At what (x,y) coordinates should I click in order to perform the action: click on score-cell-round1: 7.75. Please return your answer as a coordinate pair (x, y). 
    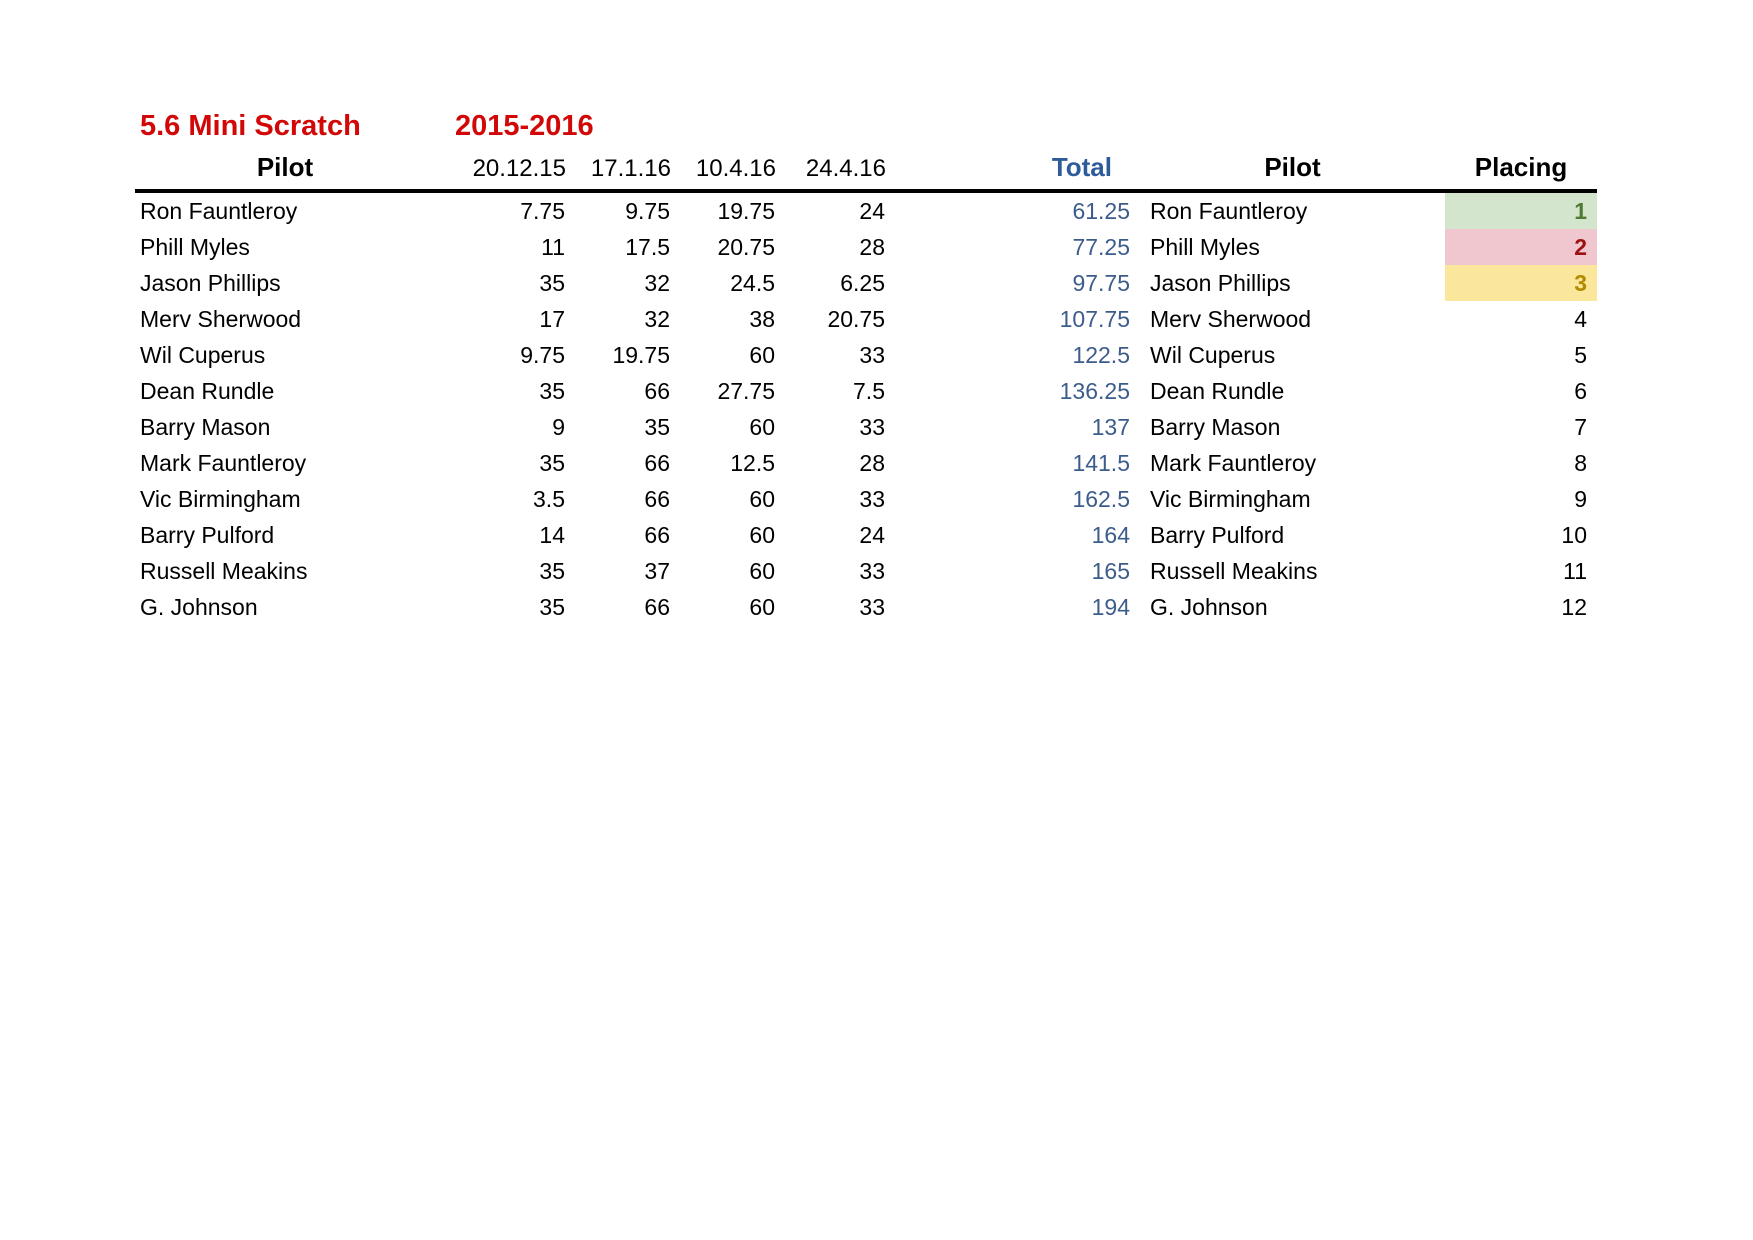
    Looking at the image, I should click on (542, 210).